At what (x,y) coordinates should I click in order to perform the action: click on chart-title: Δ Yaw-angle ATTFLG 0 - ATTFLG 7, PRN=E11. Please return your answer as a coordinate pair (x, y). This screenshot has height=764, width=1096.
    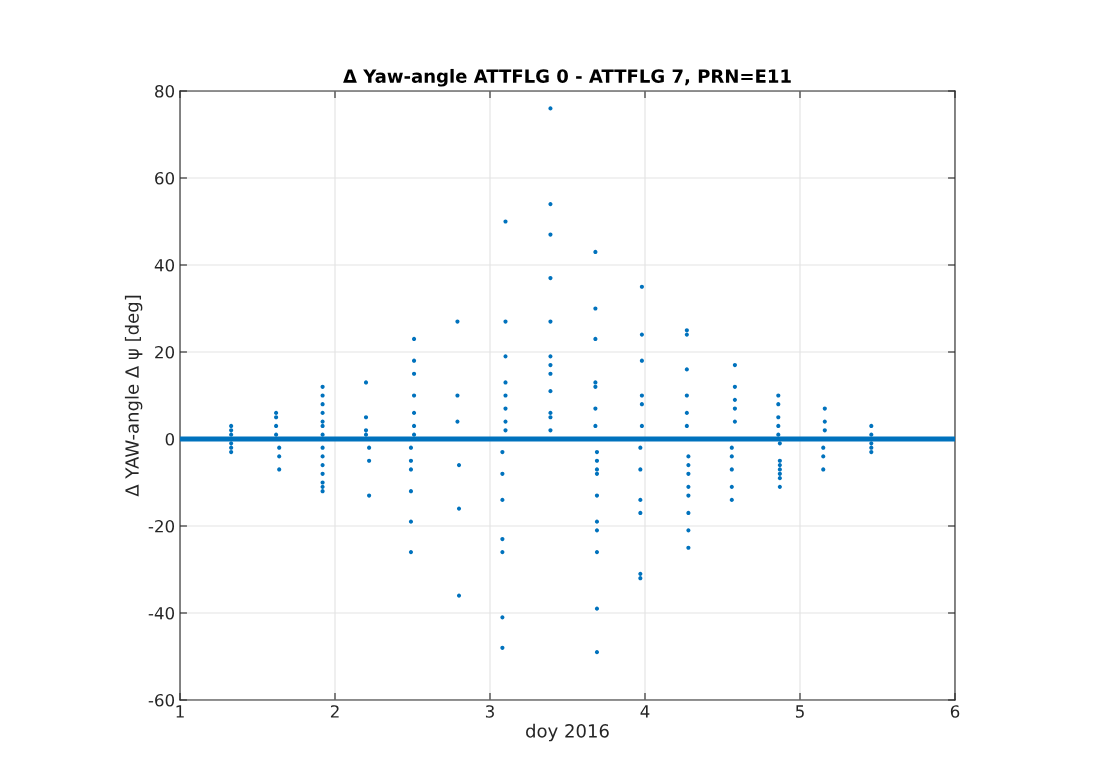
    Looking at the image, I should click on (567, 77).